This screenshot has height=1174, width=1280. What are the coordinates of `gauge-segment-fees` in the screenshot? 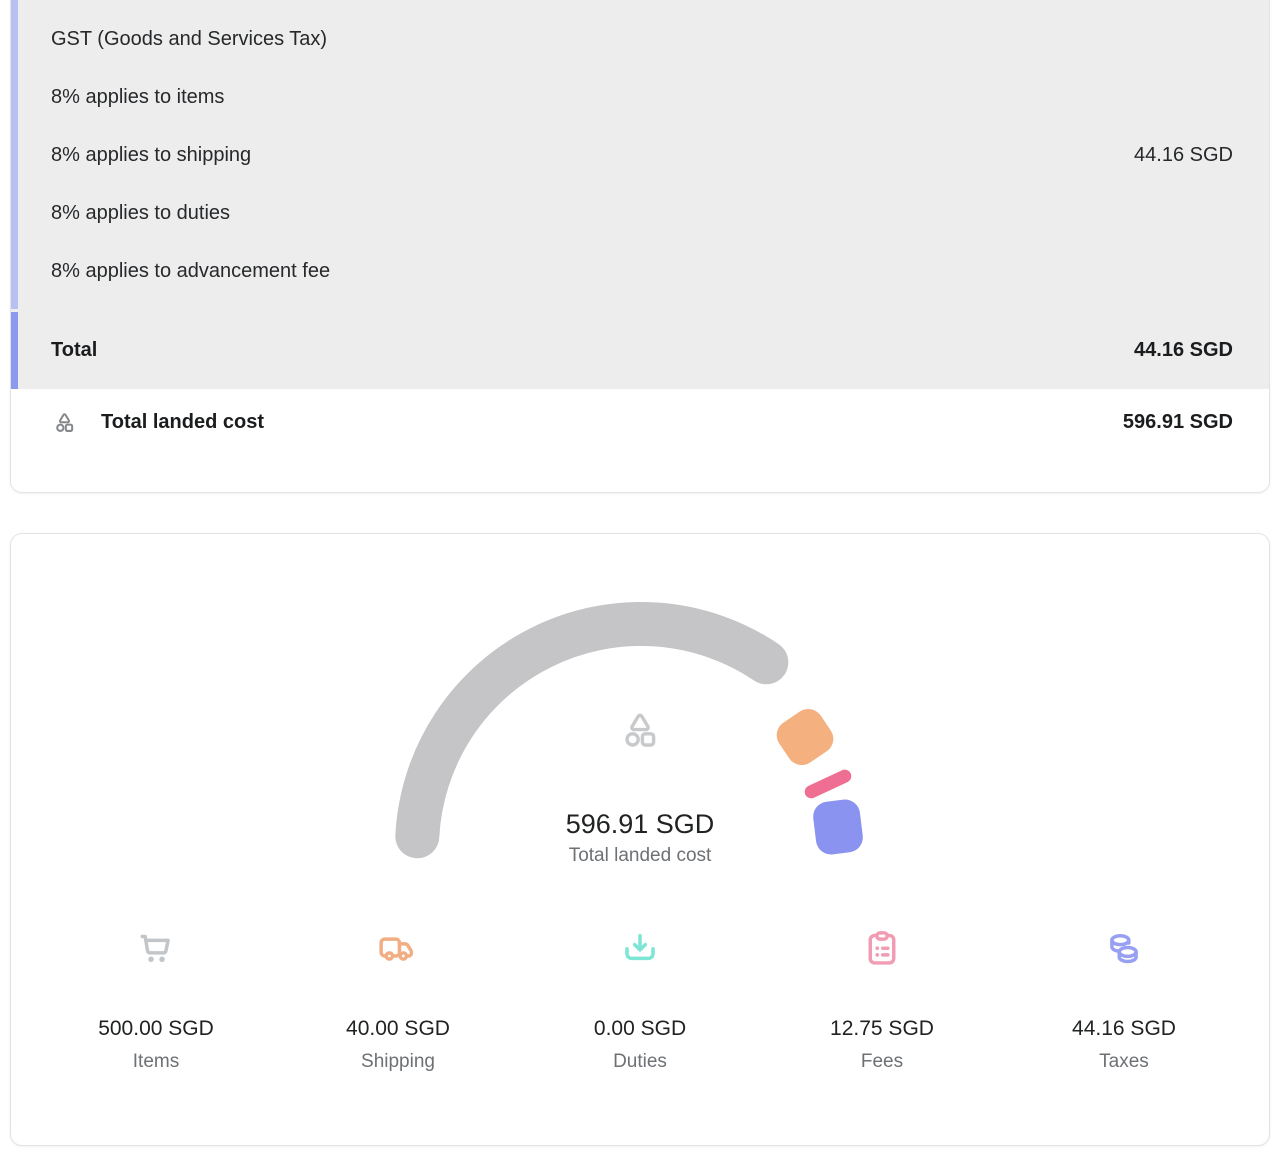 It's located at (828, 784).